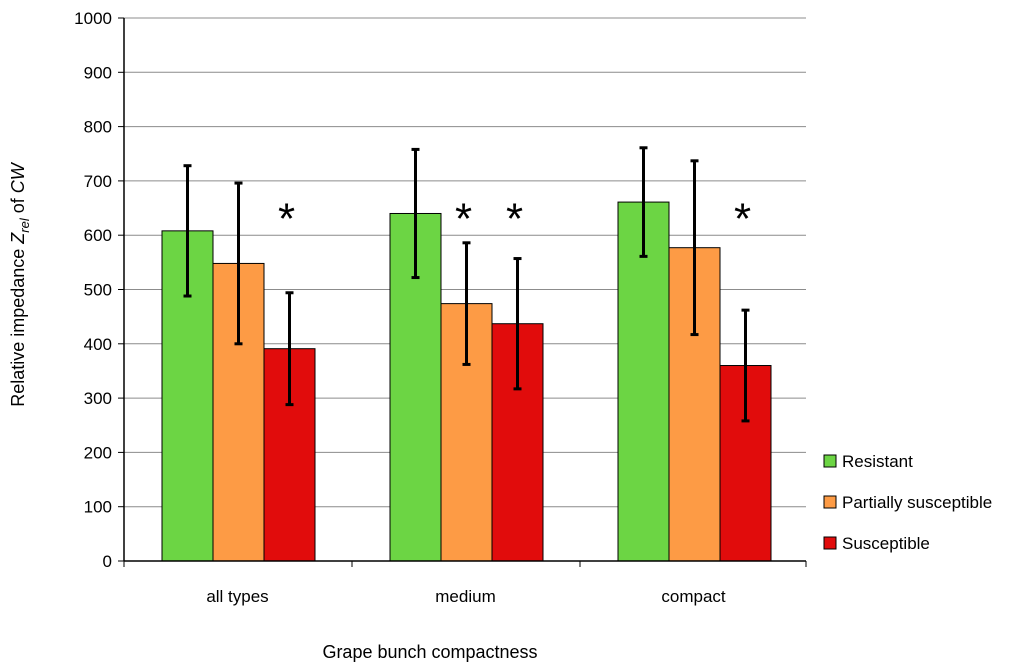 The height and width of the screenshot is (670, 1024). I want to click on x-tick-label-compact: compact, so click(693, 596).